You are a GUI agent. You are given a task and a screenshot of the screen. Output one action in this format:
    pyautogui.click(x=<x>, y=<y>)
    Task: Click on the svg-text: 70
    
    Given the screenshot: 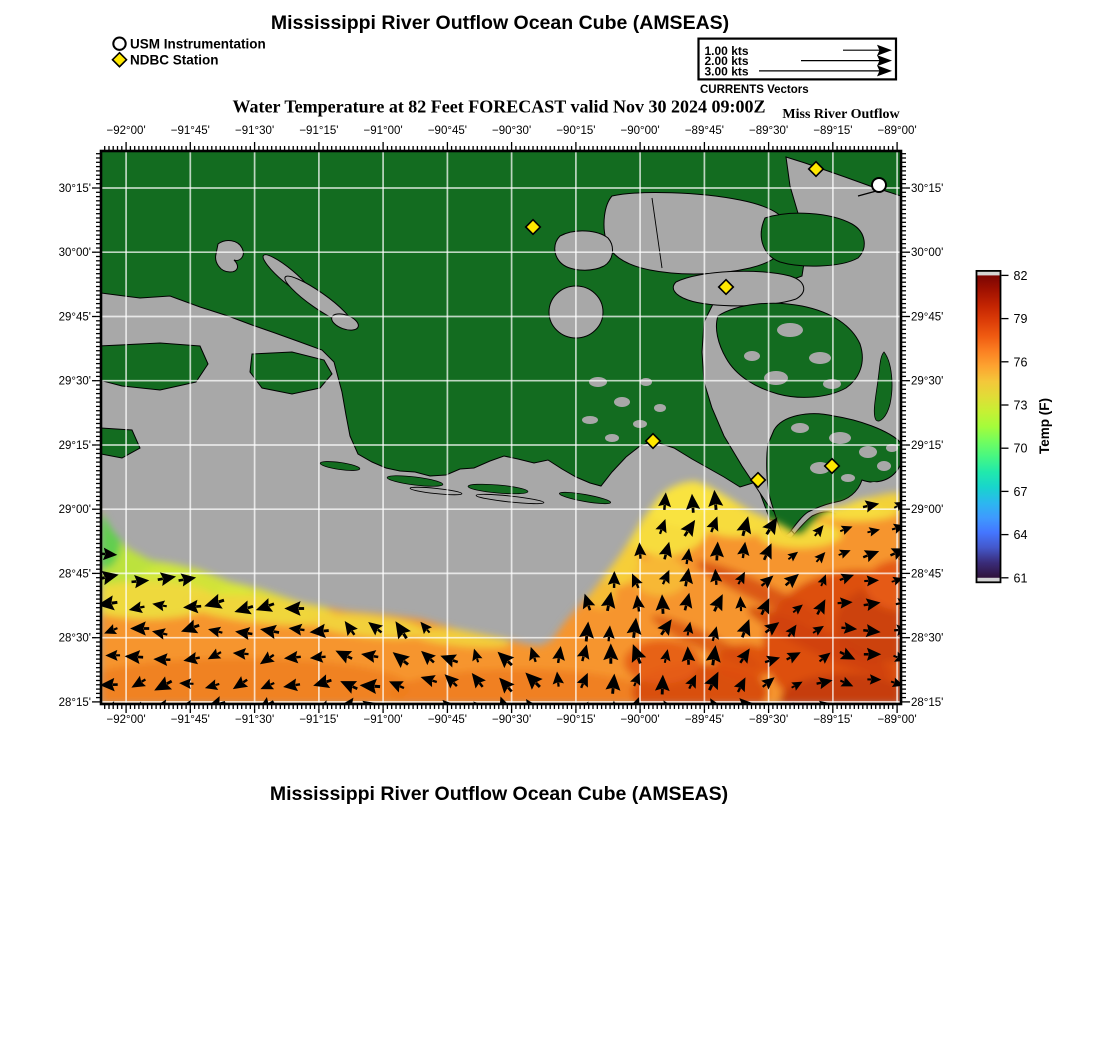 What is the action you would take?
    pyautogui.click(x=1021, y=449)
    